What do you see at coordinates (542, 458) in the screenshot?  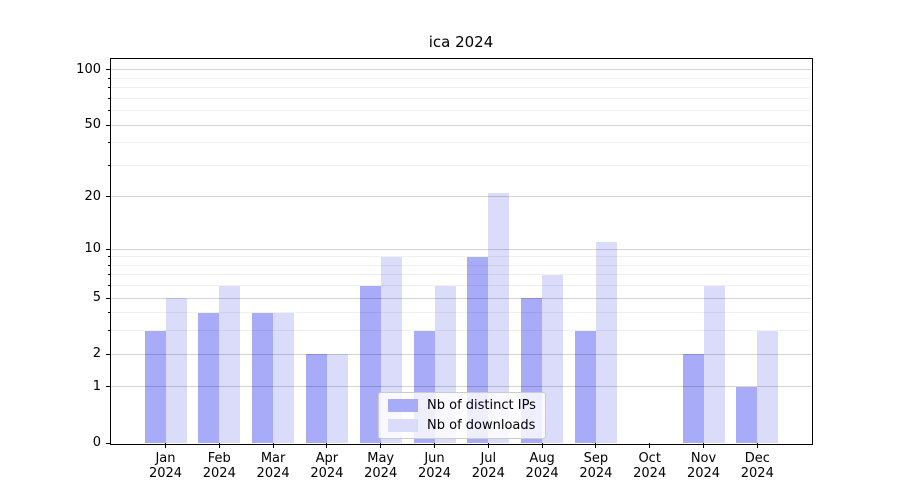 I see `x-tick-month: Aug` at bounding box center [542, 458].